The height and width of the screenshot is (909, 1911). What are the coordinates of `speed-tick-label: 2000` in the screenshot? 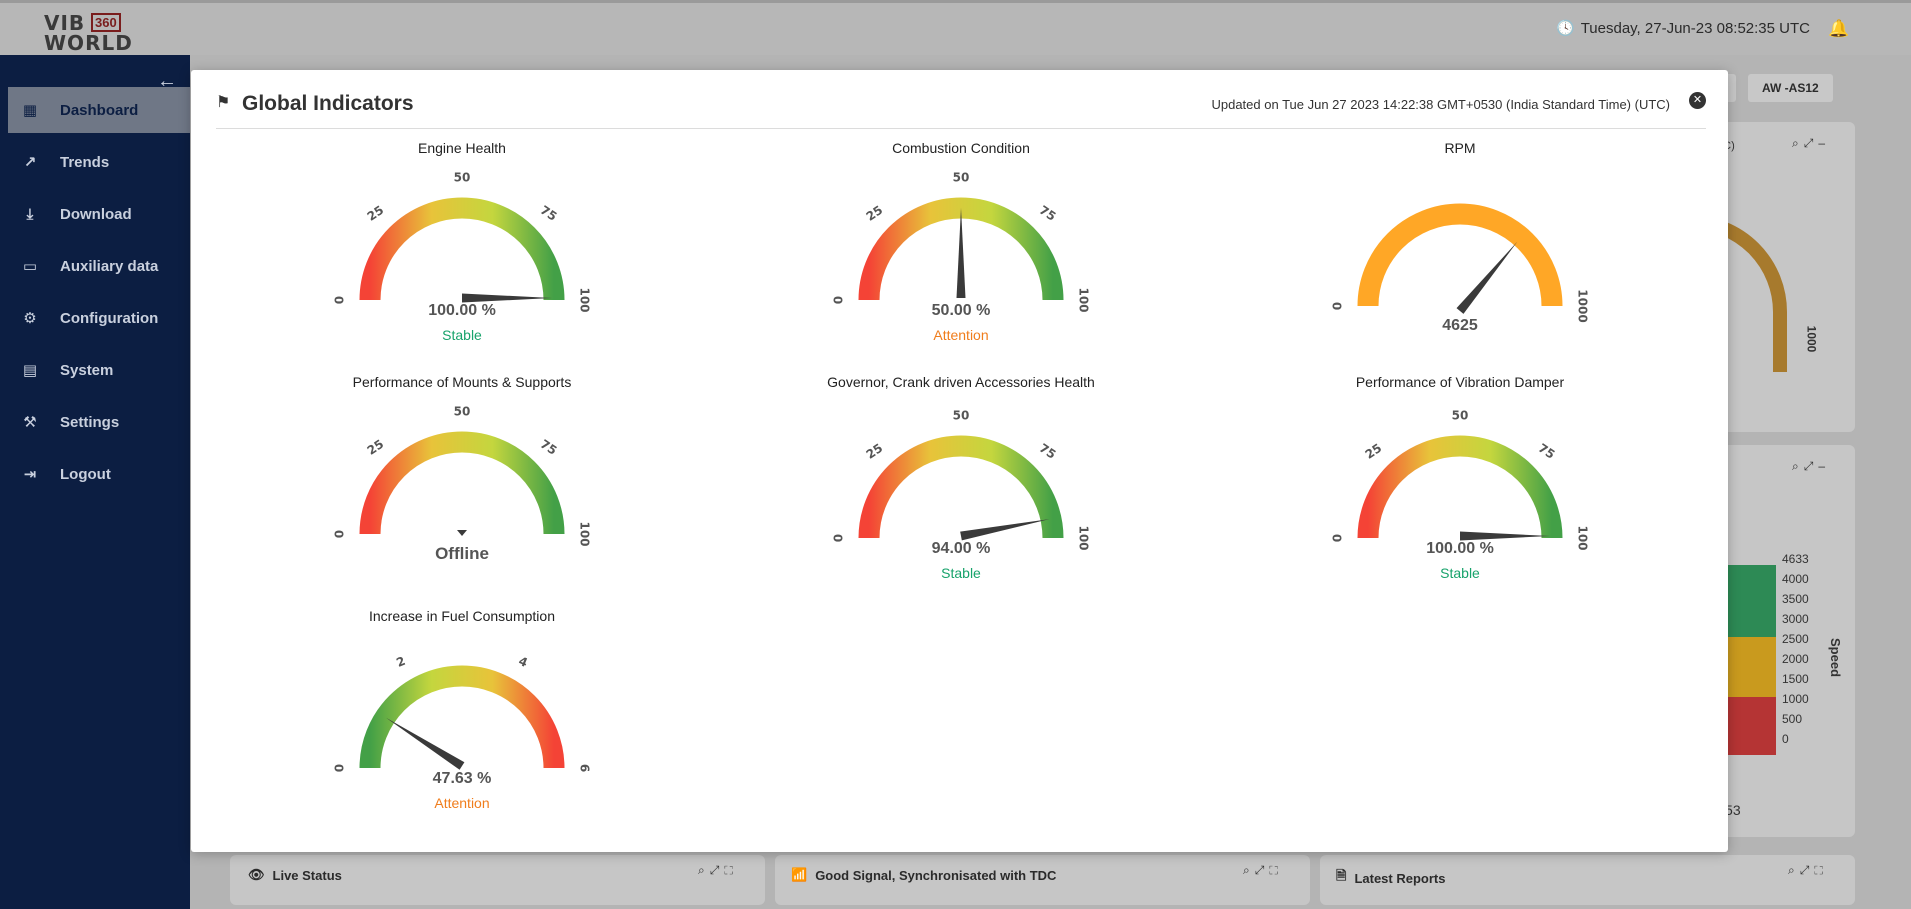 It's located at (1795, 659).